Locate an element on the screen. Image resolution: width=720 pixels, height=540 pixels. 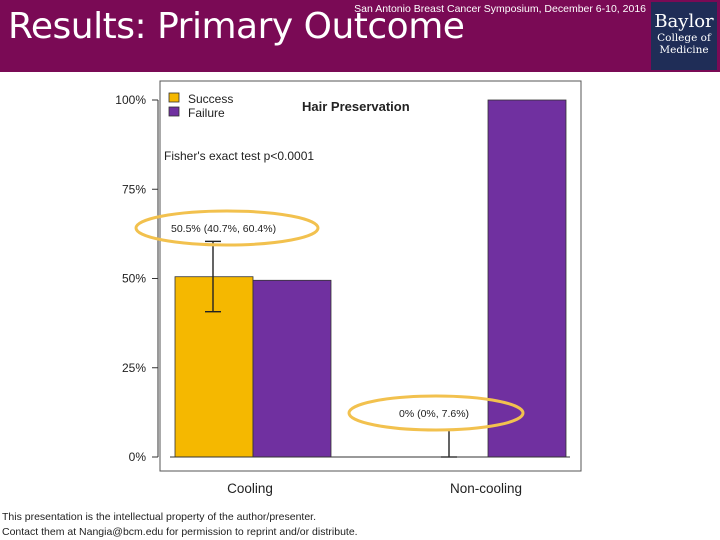
y-tick-label: 75% is located at coordinates (134, 189).